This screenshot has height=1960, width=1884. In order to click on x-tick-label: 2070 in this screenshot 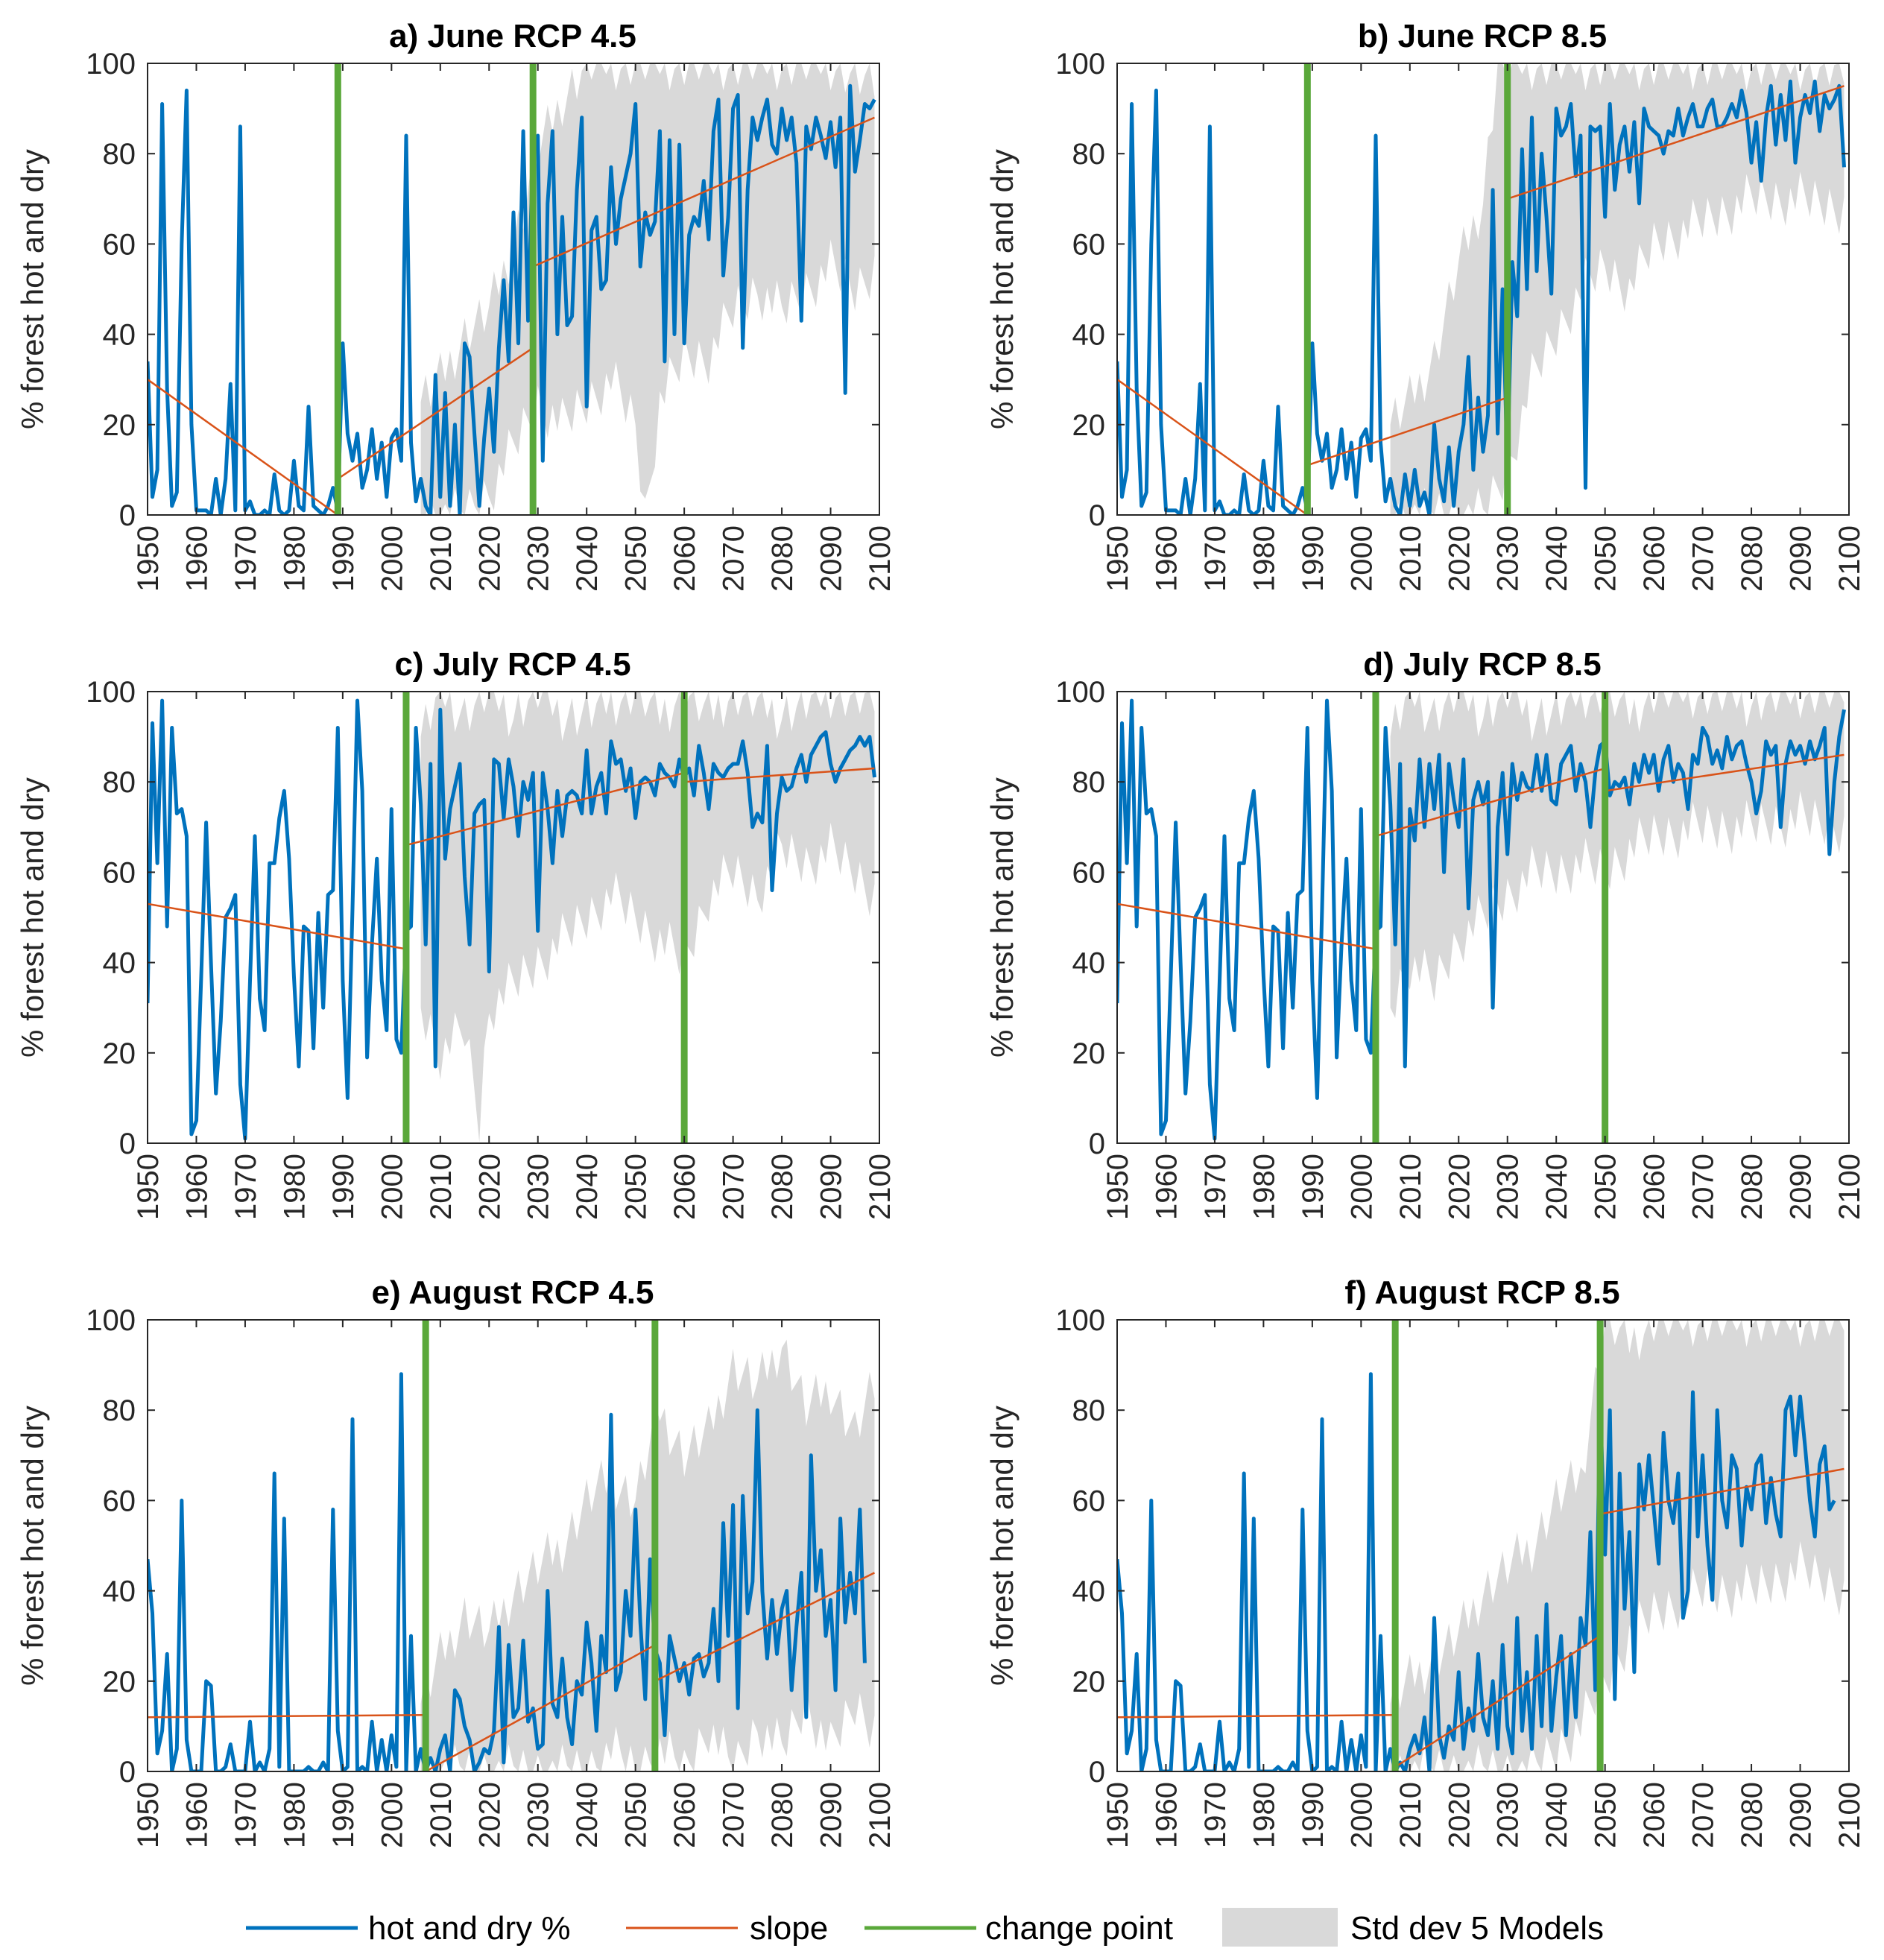, I will do `click(1703, 558)`.